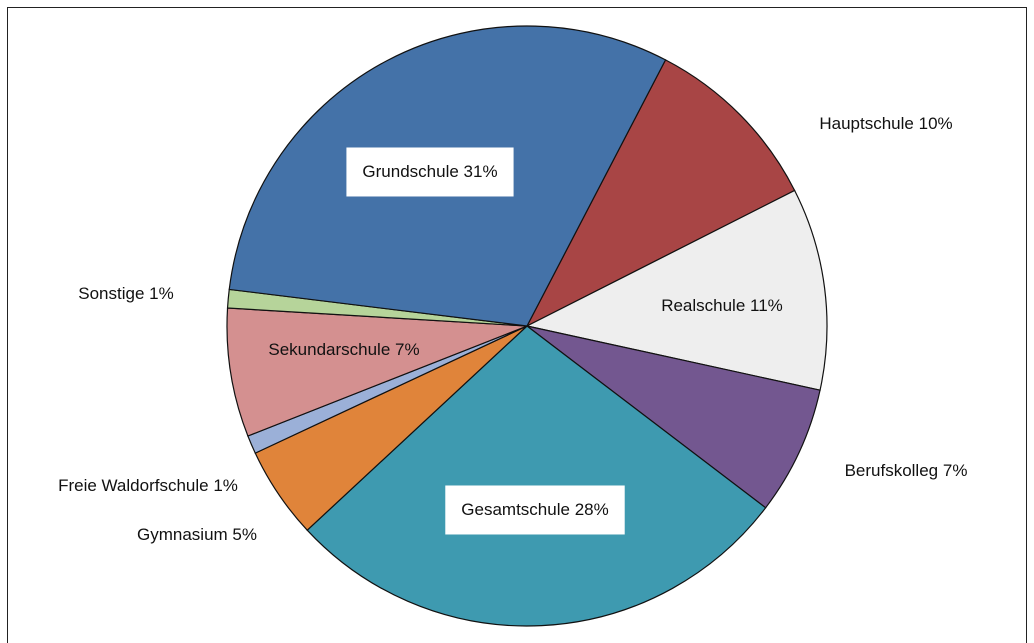  What do you see at coordinates (410, 171) in the screenshot?
I see `category-name: Grundschule` at bounding box center [410, 171].